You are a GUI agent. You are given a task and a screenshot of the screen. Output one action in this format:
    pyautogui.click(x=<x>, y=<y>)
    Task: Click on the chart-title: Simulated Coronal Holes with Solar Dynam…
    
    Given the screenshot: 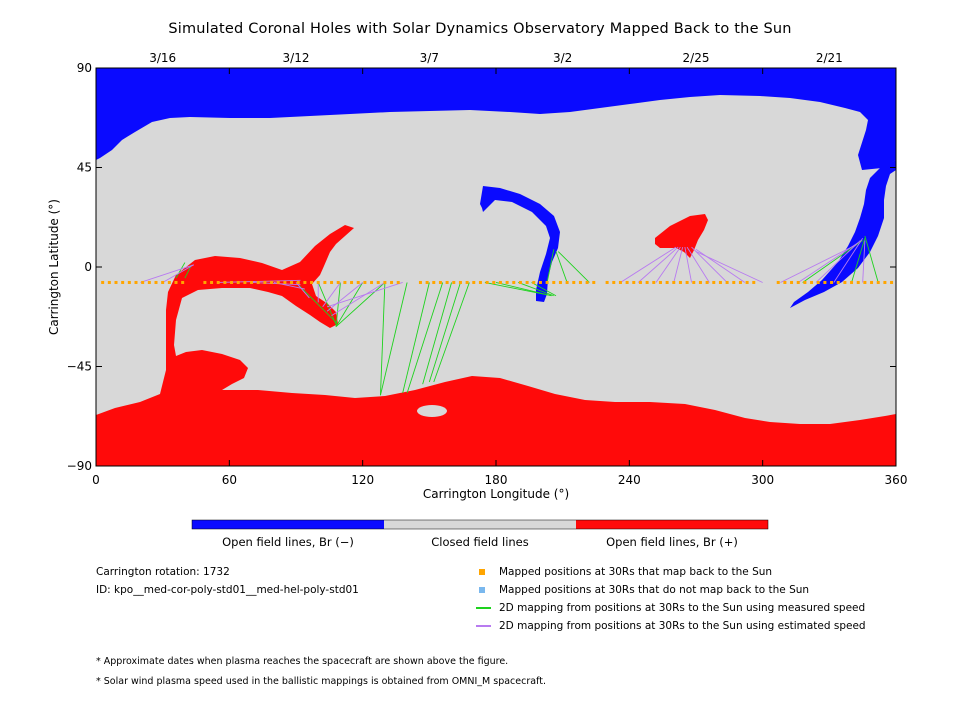 What is the action you would take?
    pyautogui.click(x=480, y=29)
    